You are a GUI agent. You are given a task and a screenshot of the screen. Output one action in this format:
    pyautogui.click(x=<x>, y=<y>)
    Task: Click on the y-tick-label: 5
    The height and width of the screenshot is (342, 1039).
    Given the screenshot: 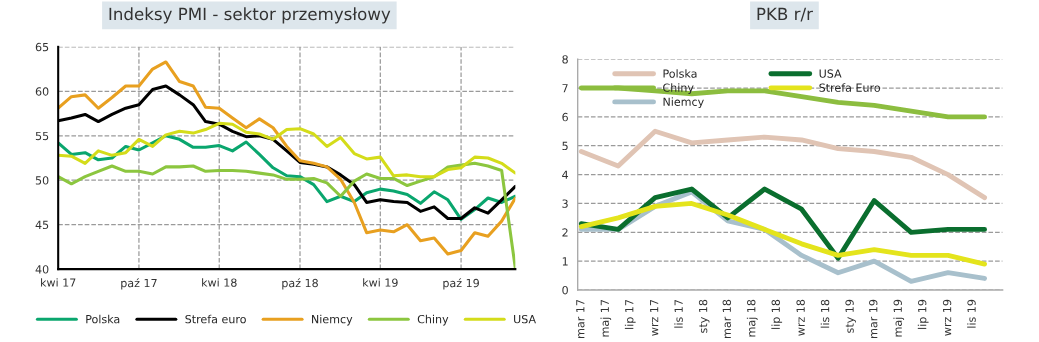 What is the action you would take?
    pyautogui.click(x=565, y=146)
    